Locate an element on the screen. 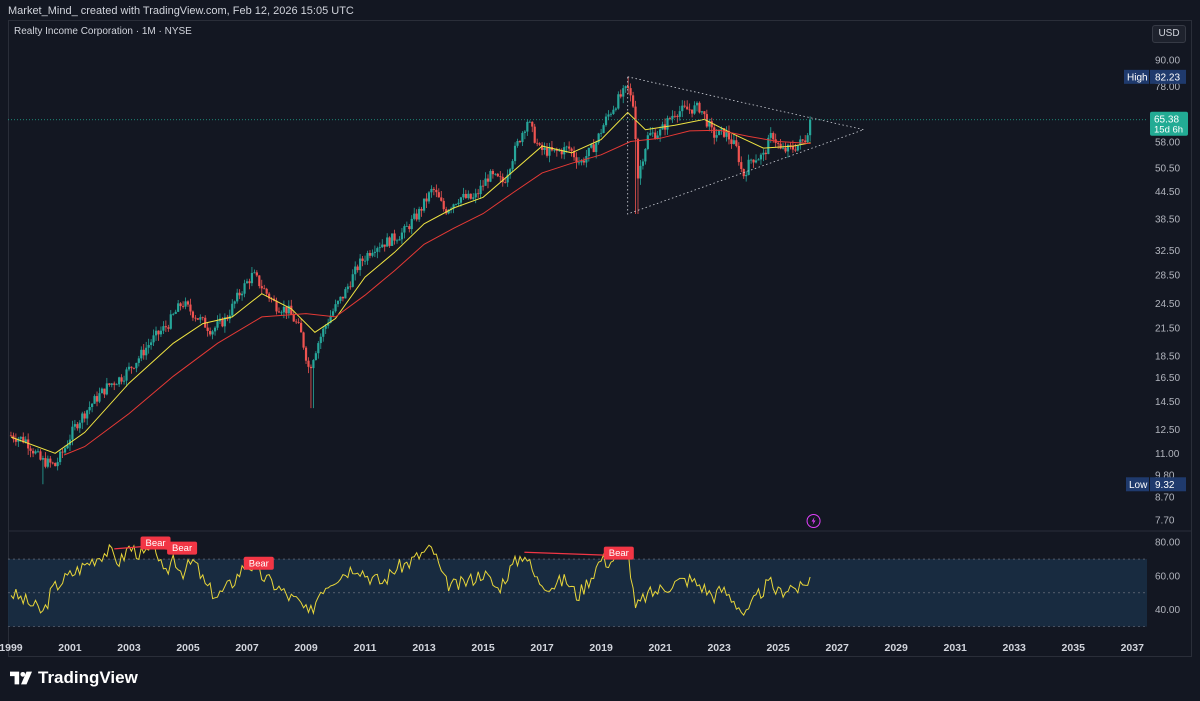 The image size is (1200, 701). last-price-badge is located at coordinates (1169, 123).